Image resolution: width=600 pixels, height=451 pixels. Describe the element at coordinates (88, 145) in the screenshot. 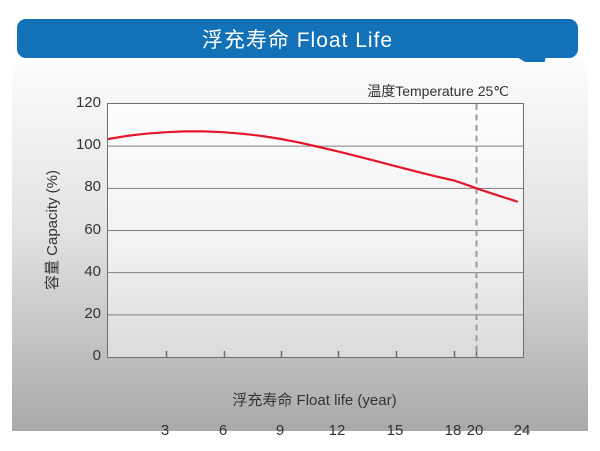

I see `y-tick-label-100: 100` at that location.